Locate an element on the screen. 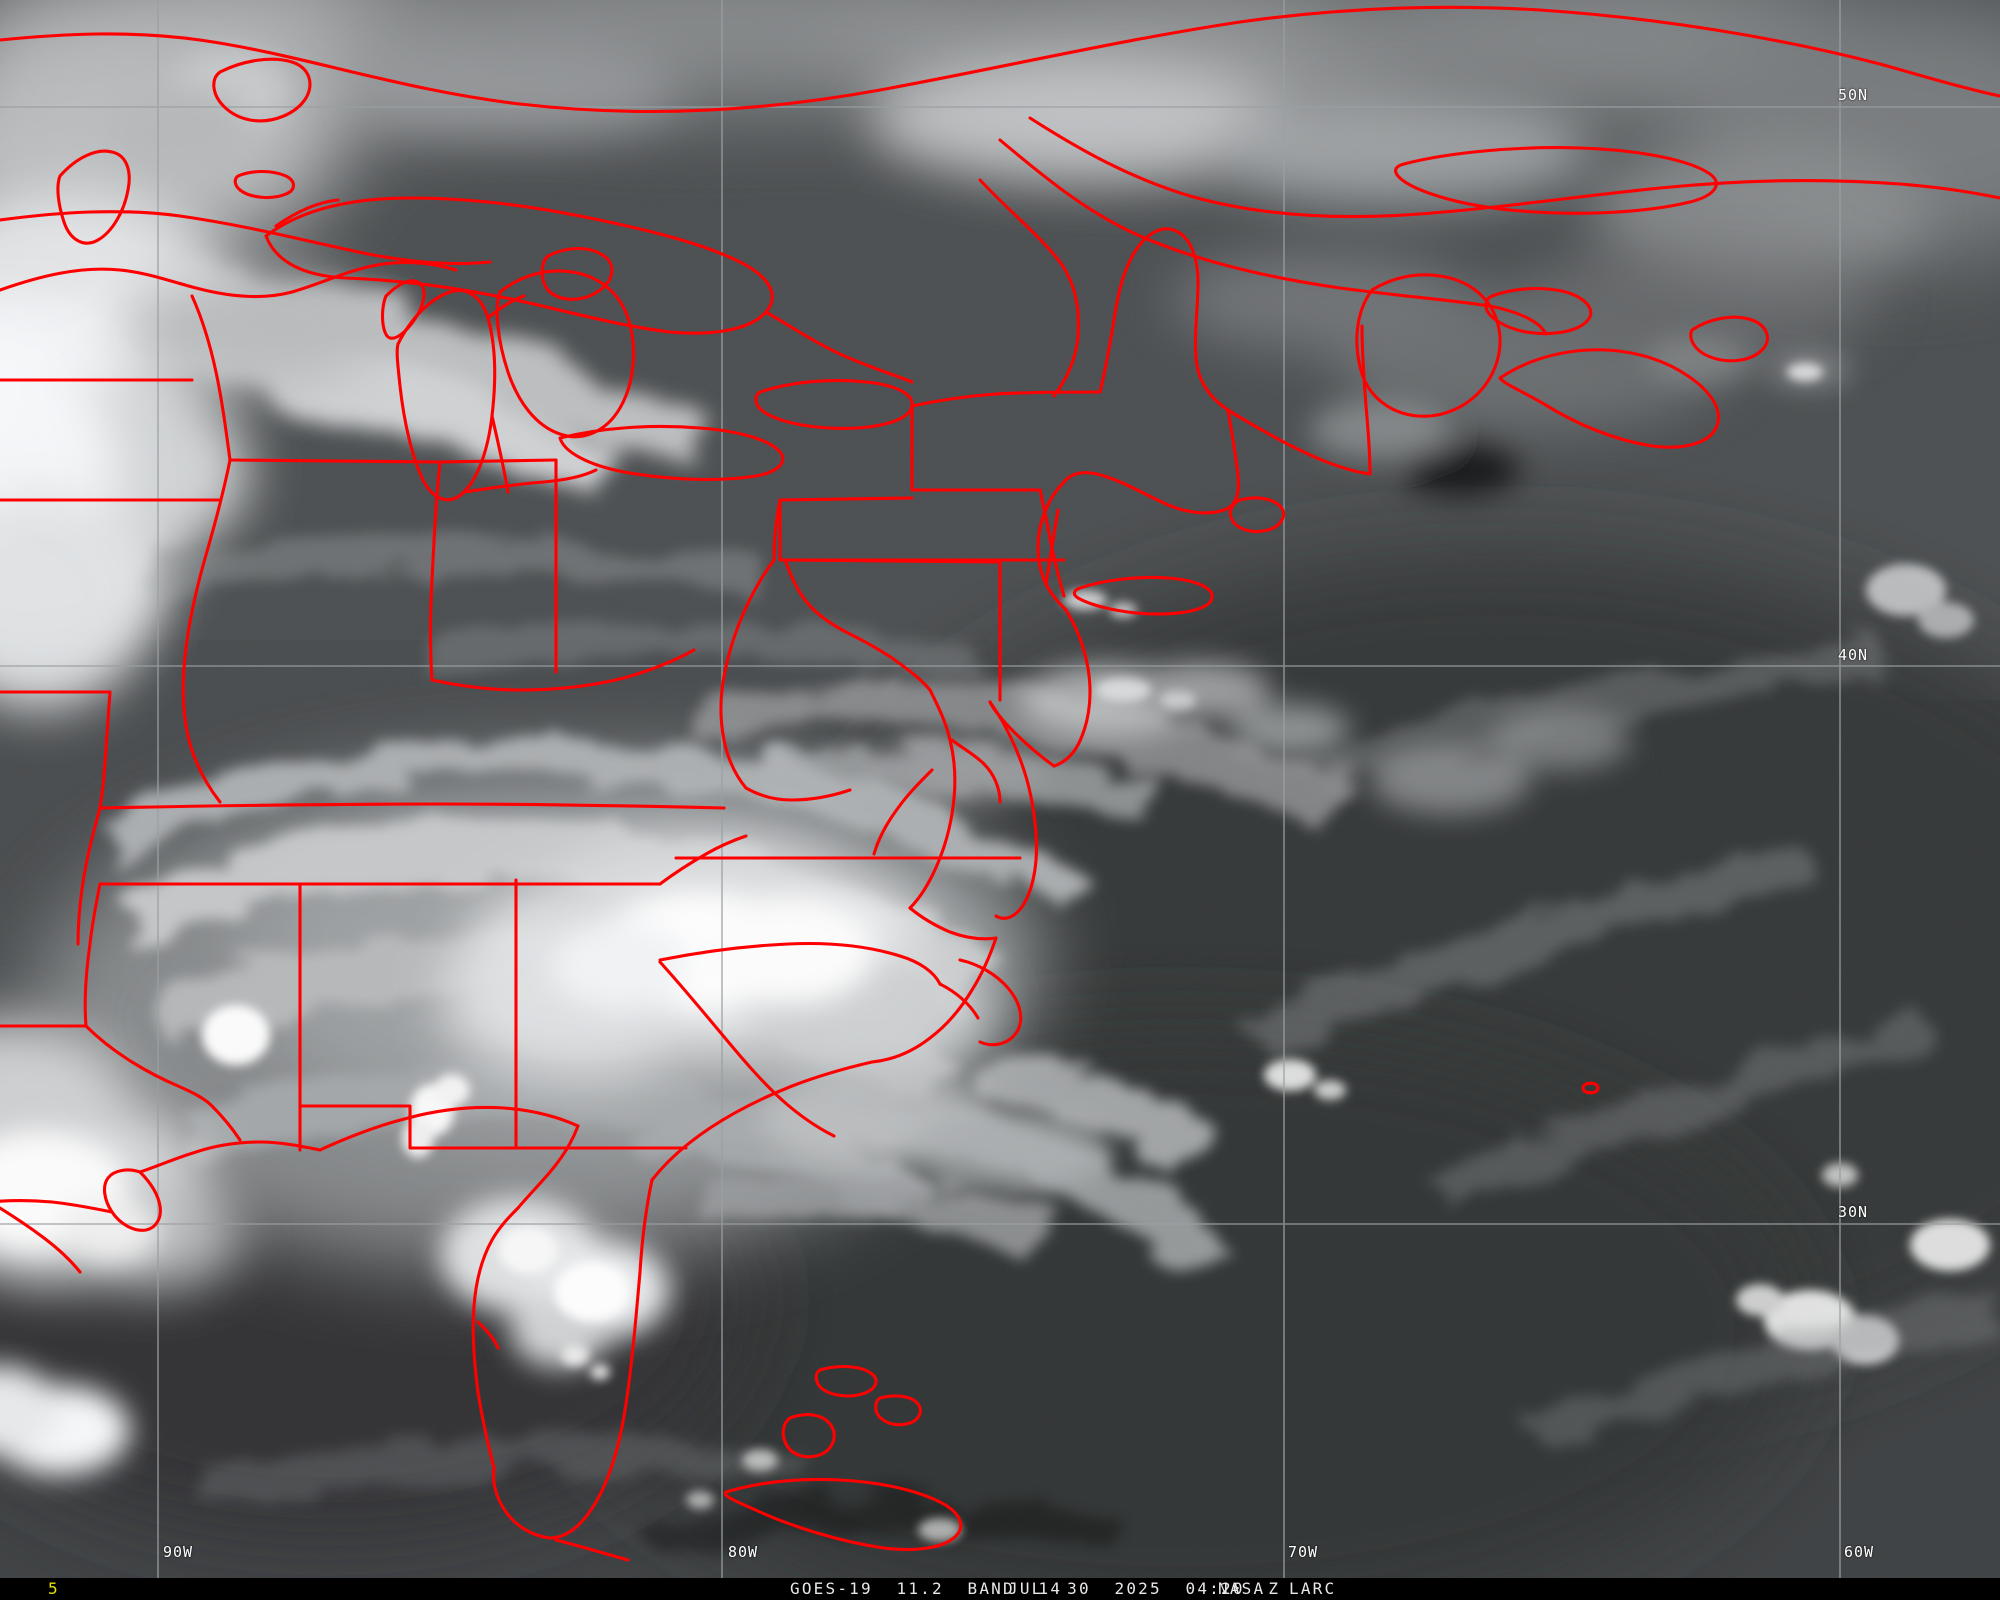 The image size is (2000, 1600). caption-source-attribution: NASA LARC is located at coordinates (1277, 1588).